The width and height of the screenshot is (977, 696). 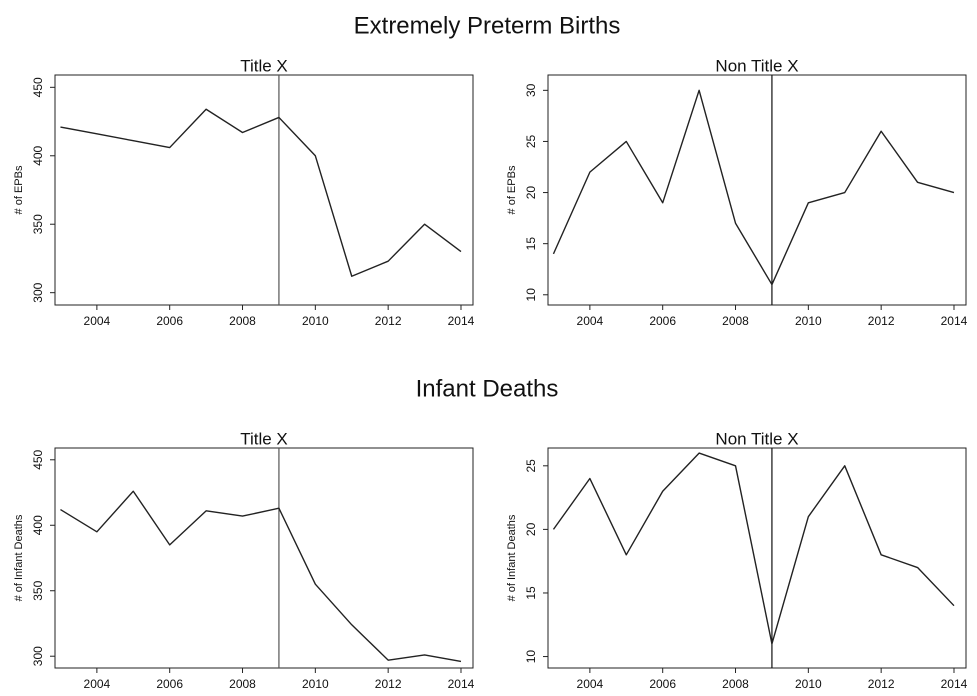 I want to click on section-heading: Infant Deaths, so click(x=487, y=388).